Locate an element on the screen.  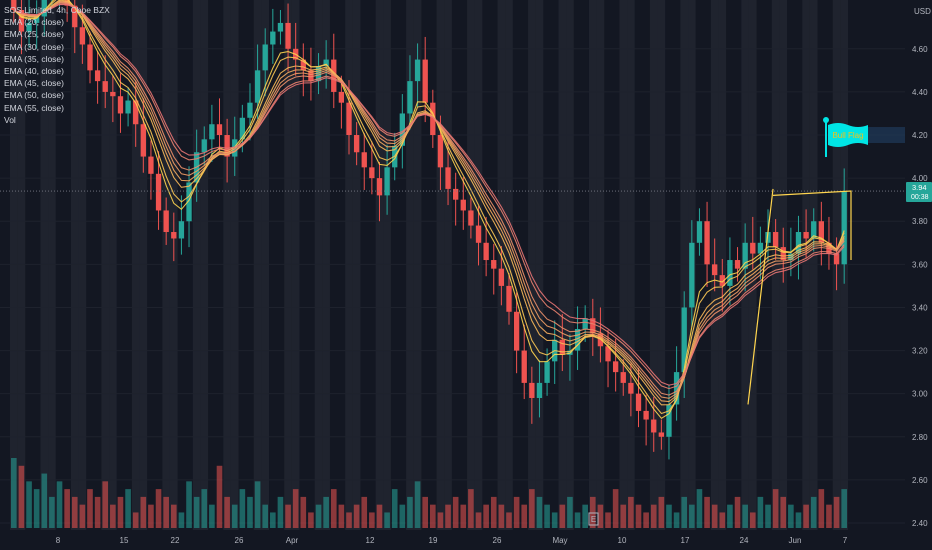
x-tick-label: 24 is located at coordinates (744, 540).